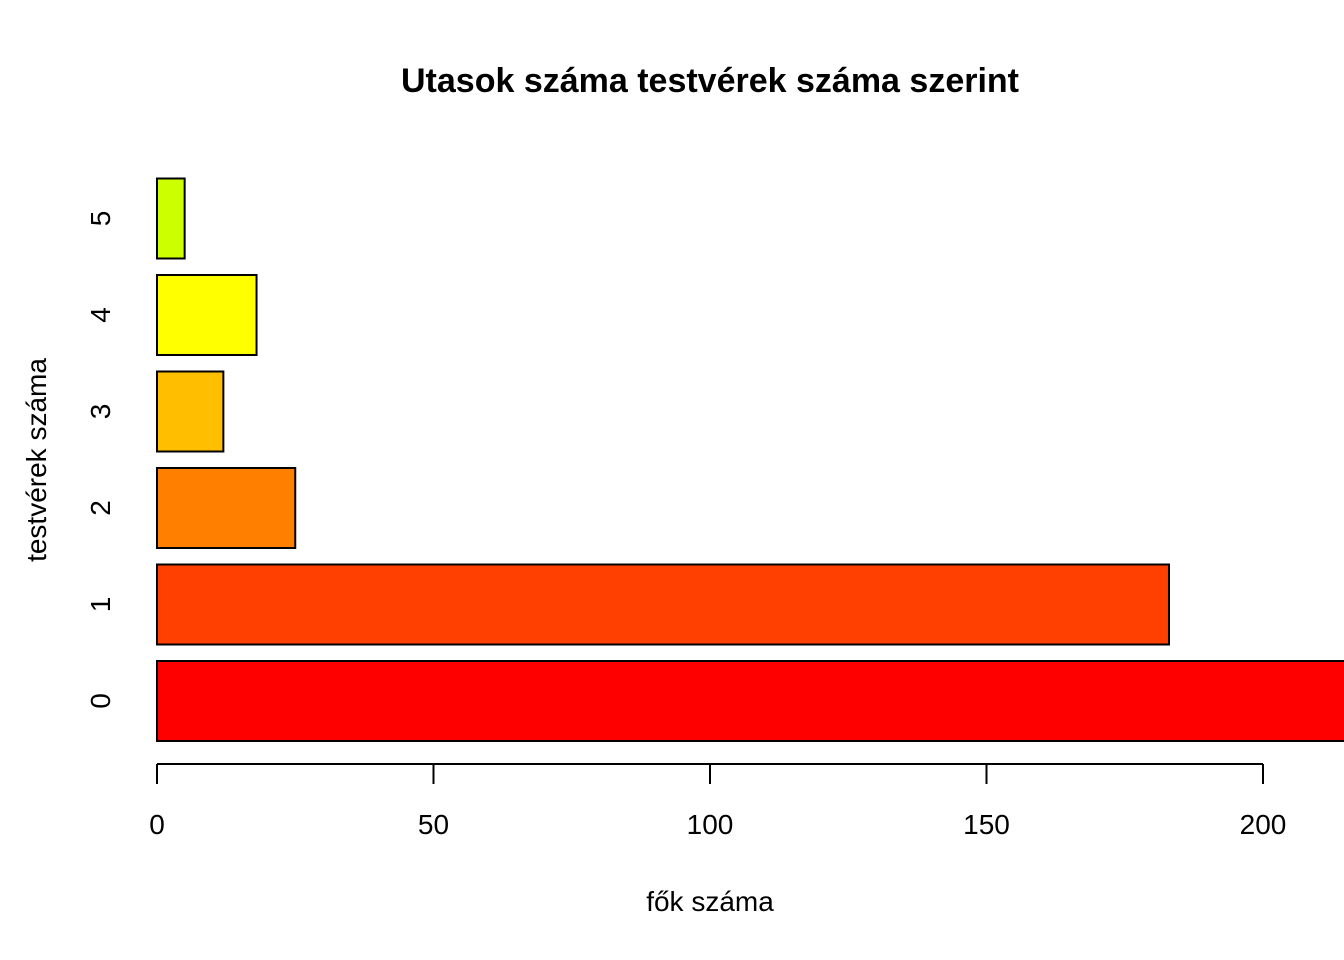 The height and width of the screenshot is (960, 1344). What do you see at coordinates (710, 901) in the screenshot?
I see `x-axis-label: fők száma` at bounding box center [710, 901].